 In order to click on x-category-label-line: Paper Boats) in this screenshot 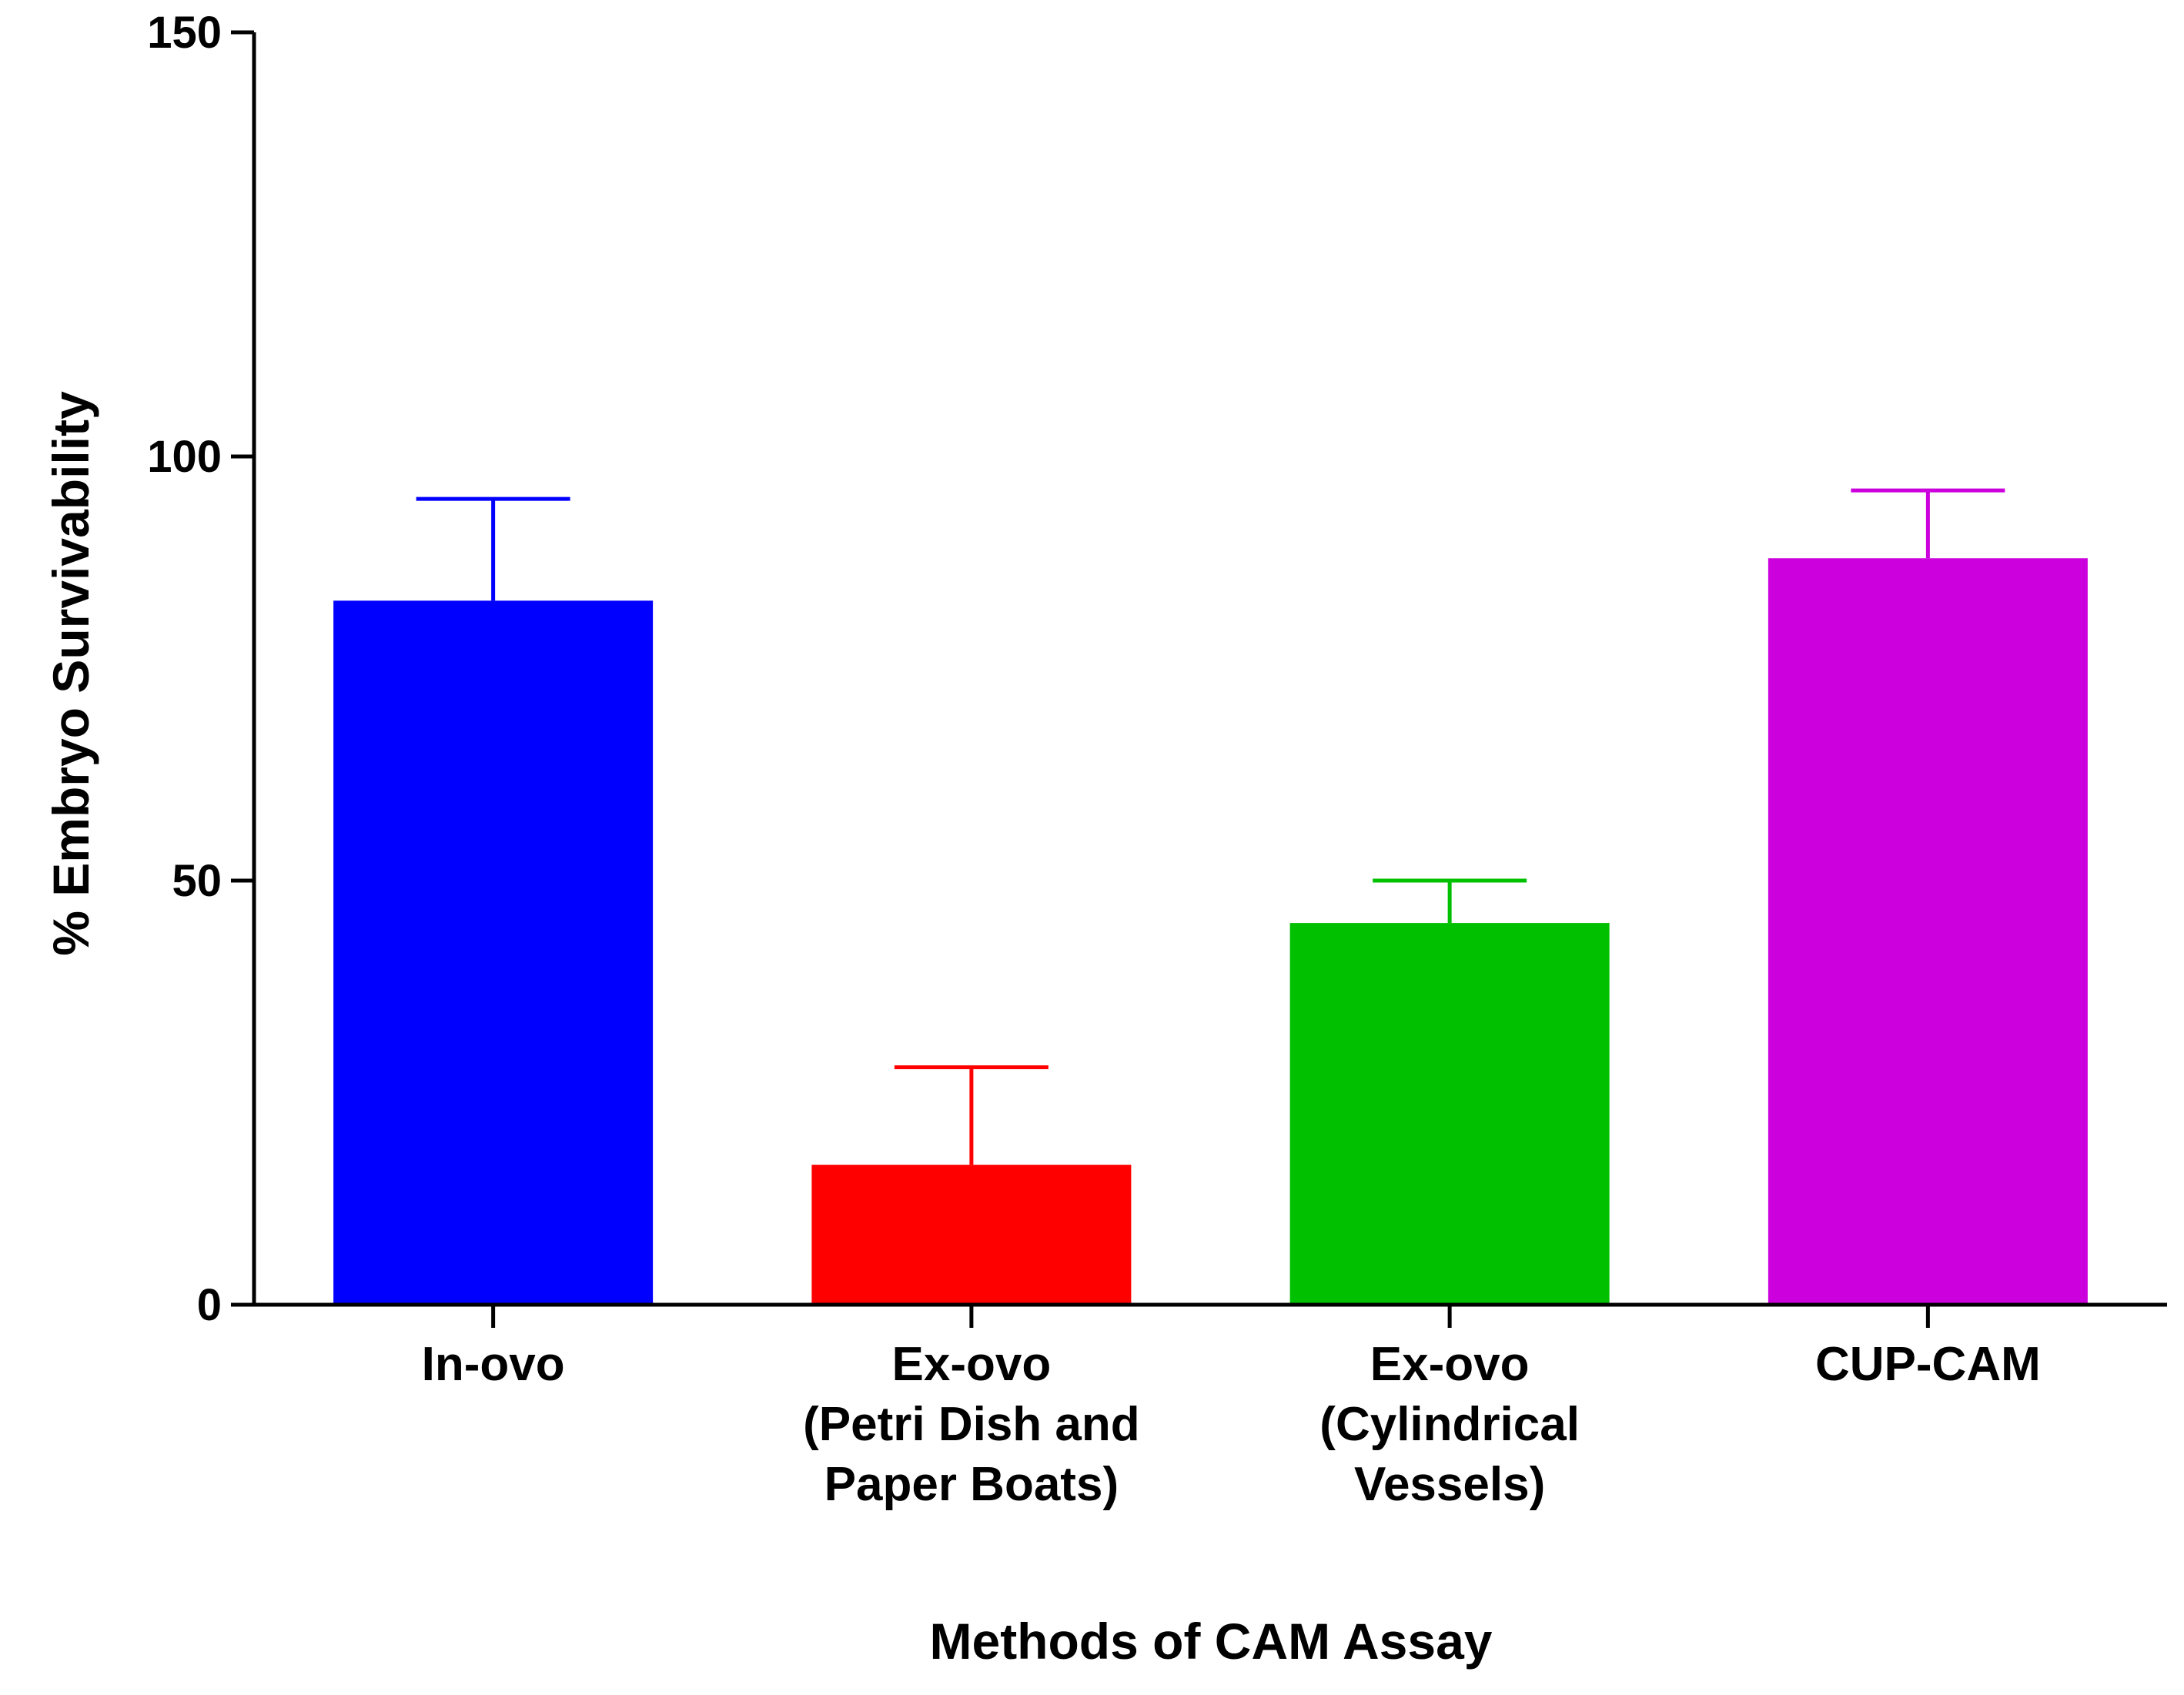, I will do `click(971, 1484)`.